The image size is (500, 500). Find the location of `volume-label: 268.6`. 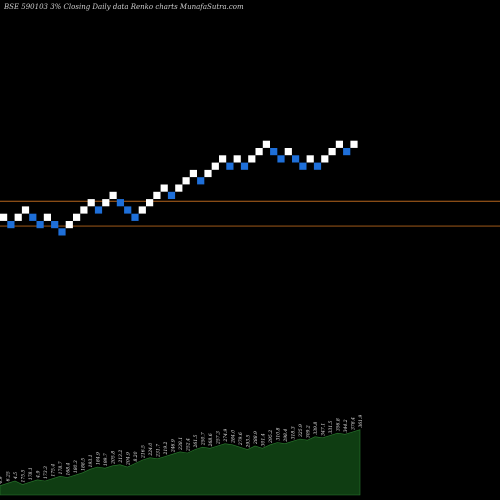

volume-label: 268.6 is located at coordinates (211, 440).